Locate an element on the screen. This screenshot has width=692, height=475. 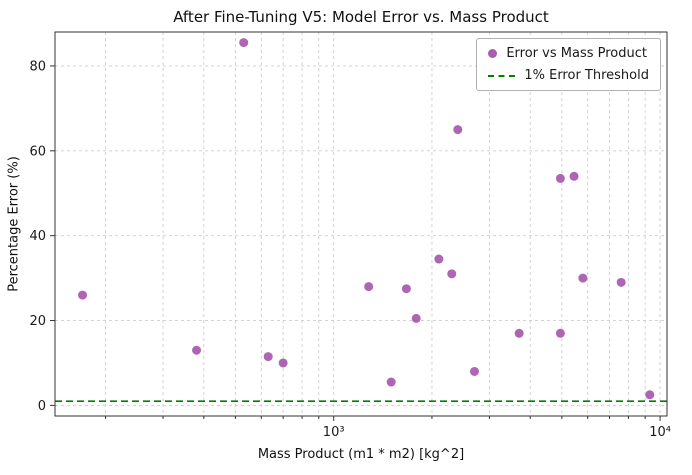
legend-series-label: Error vs Mass Product is located at coordinates (576, 53).